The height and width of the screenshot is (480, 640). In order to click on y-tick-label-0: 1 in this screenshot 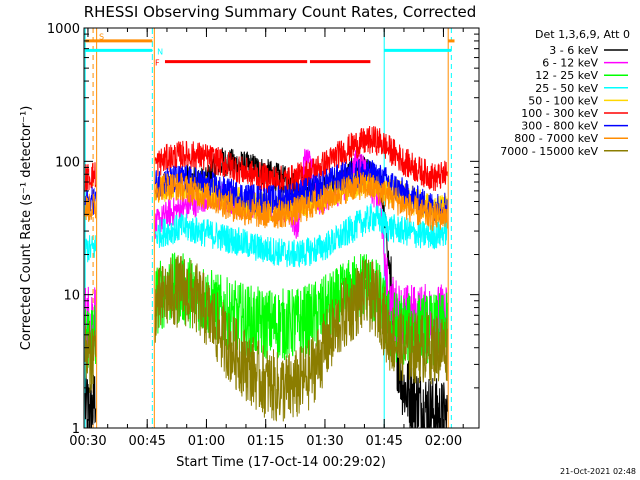, I will do `click(76, 429)`.